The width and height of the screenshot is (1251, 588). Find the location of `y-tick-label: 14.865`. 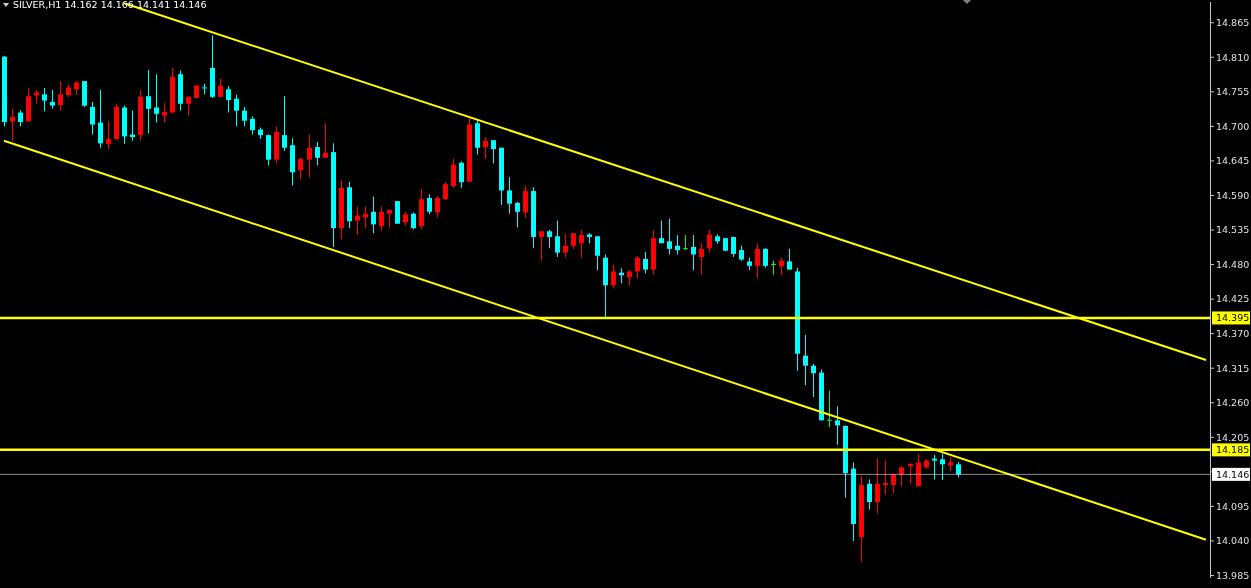

y-tick-label: 14.865 is located at coordinates (1233, 23).